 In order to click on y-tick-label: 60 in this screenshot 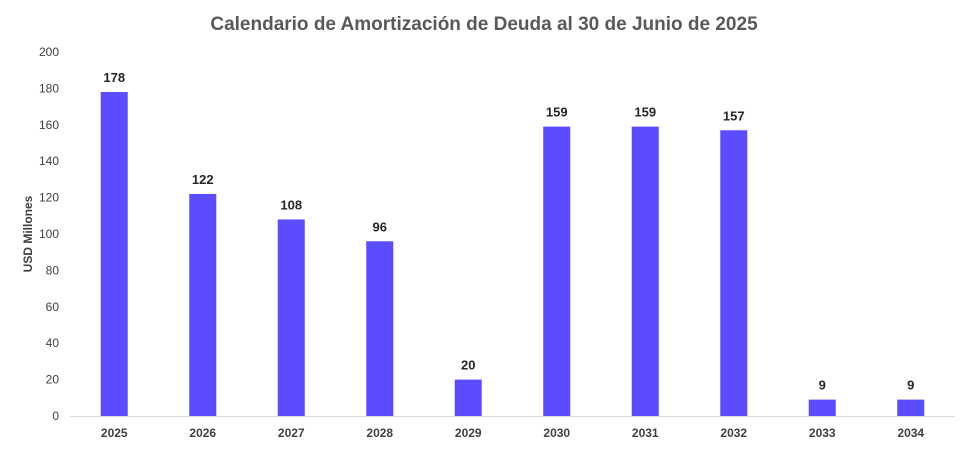, I will do `click(53, 307)`.